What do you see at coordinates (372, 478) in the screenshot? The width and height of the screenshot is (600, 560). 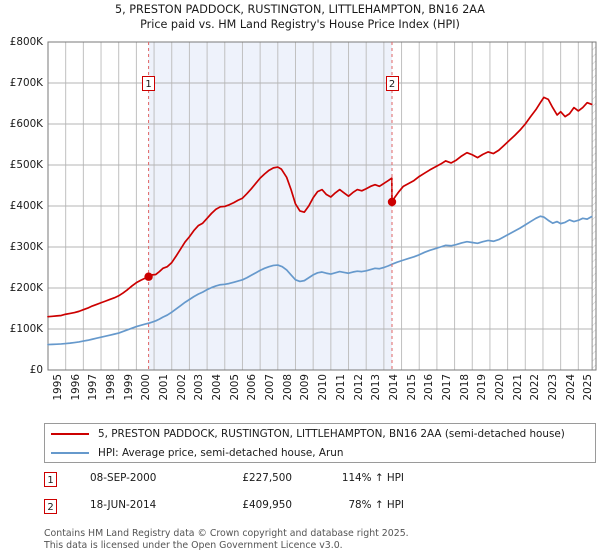 I see `txn-hpi-1: 114% ↑ HPI` at bounding box center [372, 478].